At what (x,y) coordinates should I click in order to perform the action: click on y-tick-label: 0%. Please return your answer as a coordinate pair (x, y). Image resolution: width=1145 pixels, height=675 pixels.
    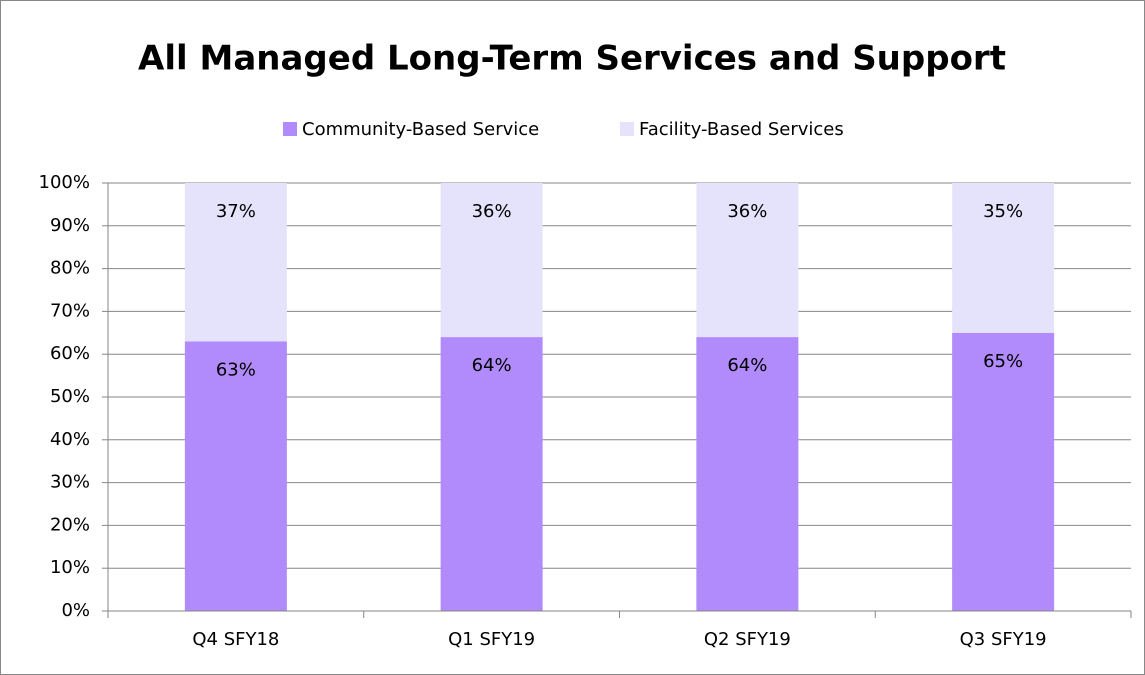
    Looking at the image, I should click on (75, 610).